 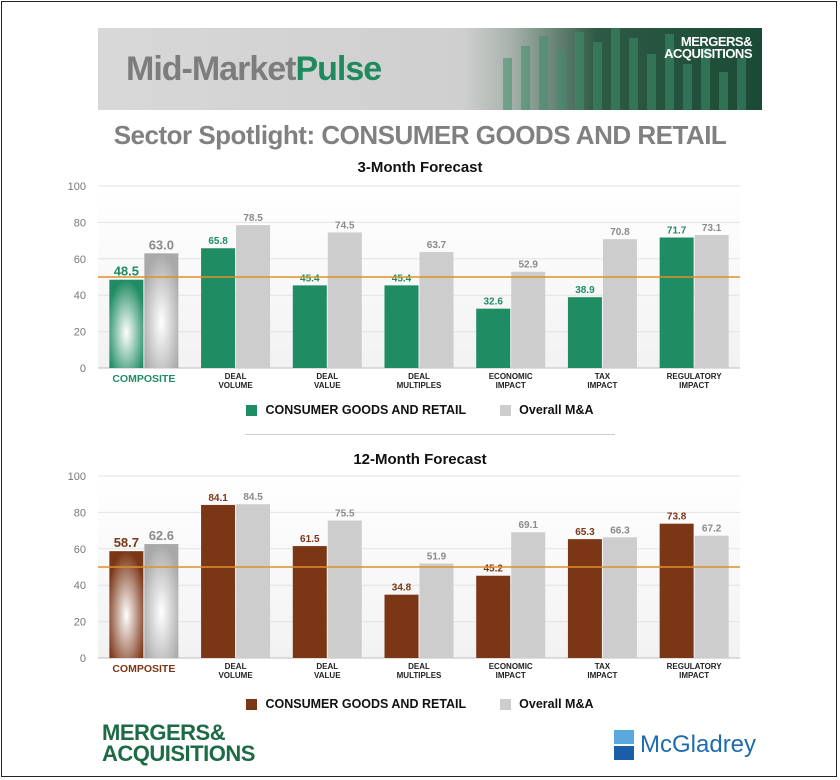 I want to click on data-label: 62.6, so click(x=161, y=535).